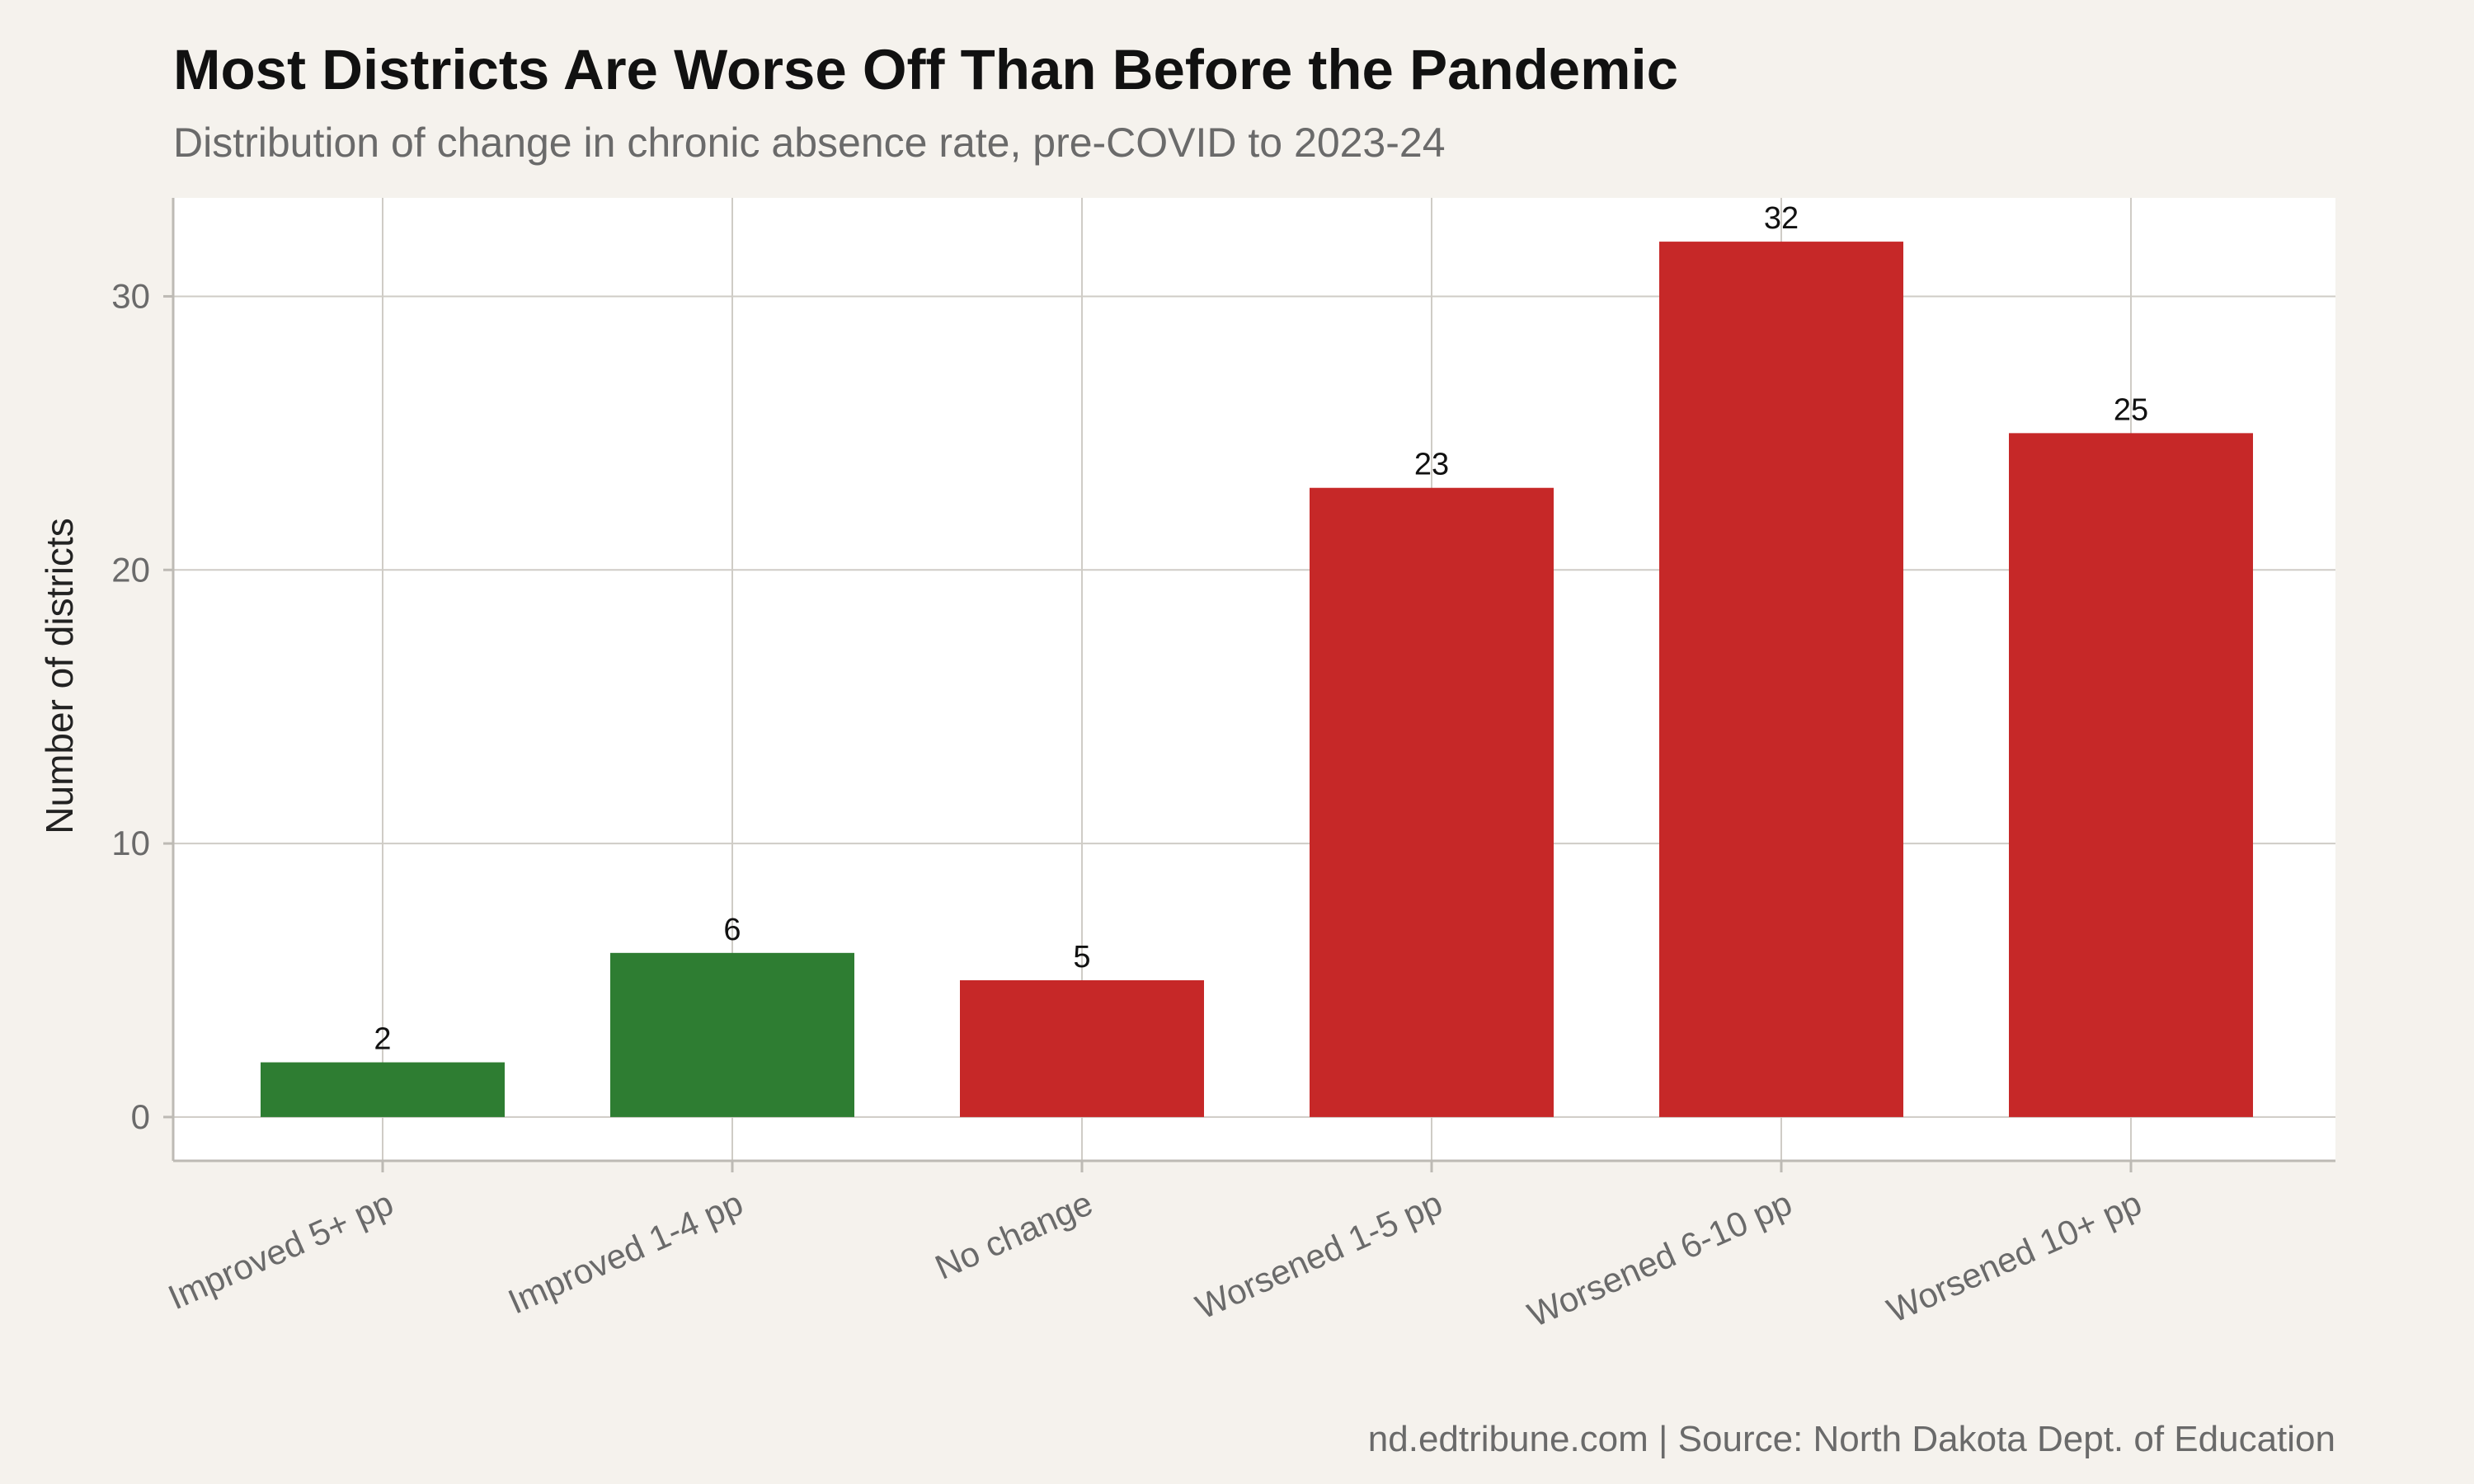  What do you see at coordinates (2131, 409) in the screenshot?
I see `data-label: 25` at bounding box center [2131, 409].